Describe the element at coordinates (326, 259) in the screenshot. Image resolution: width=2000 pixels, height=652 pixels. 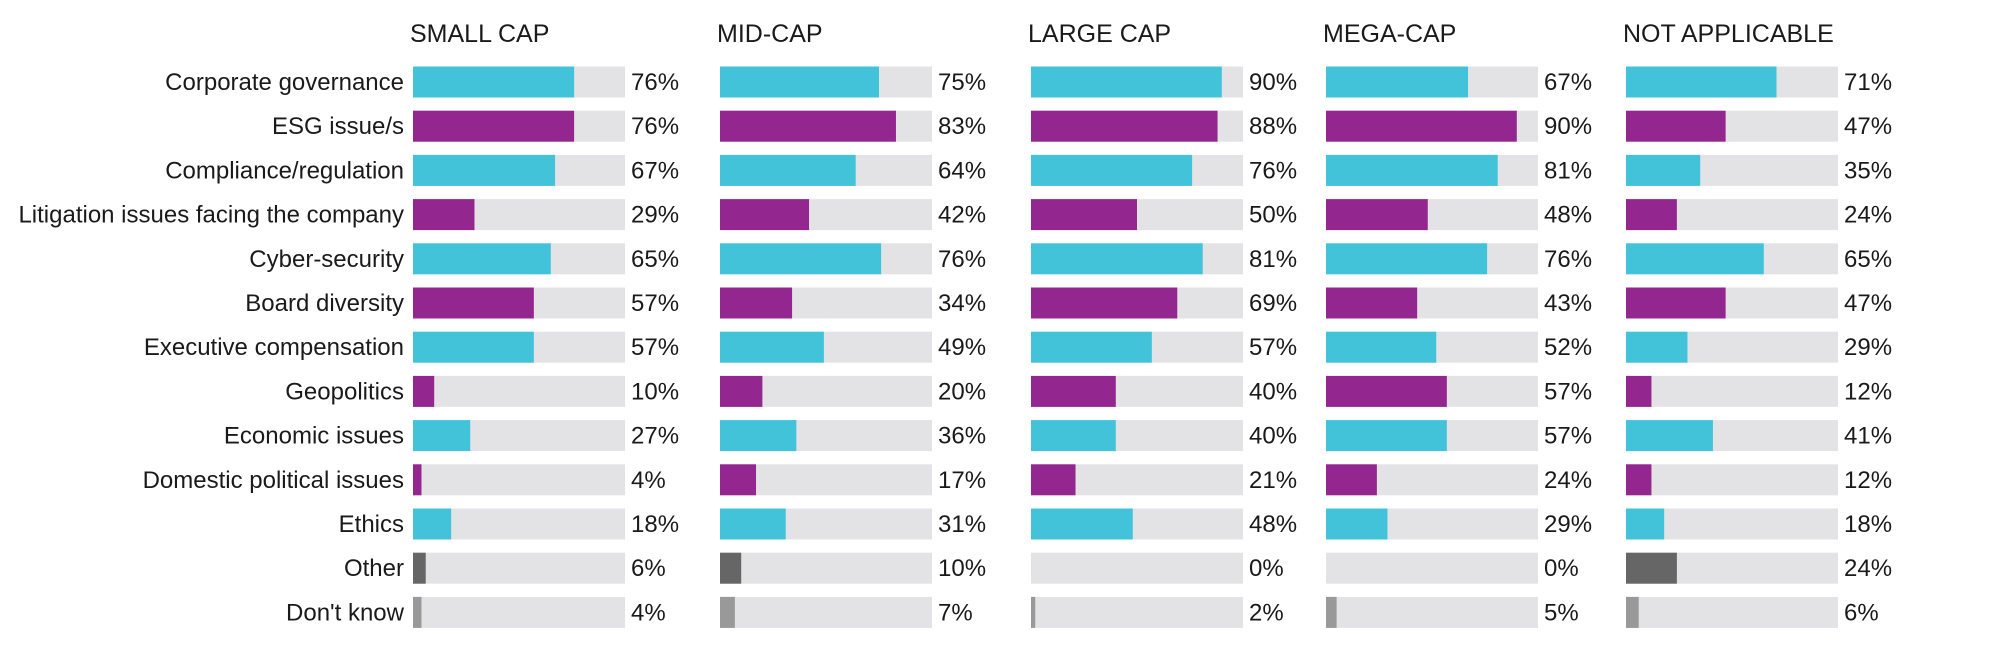
I see `category-label: Cyber-security` at that location.